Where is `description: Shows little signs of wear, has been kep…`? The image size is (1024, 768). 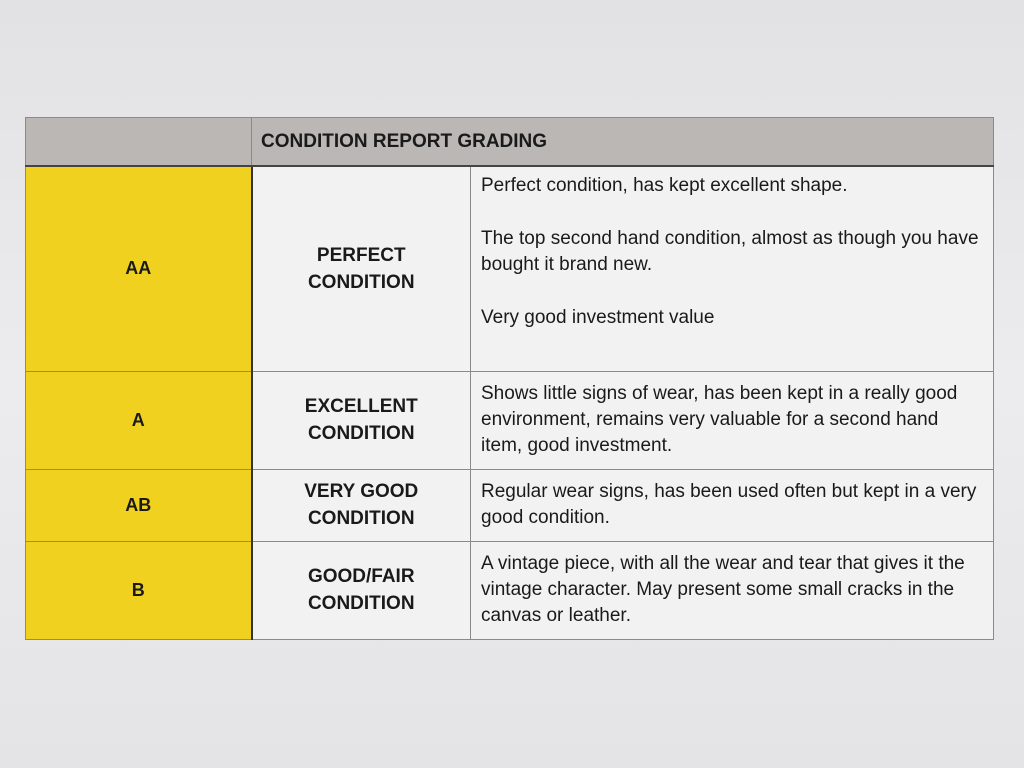
description: Shows little signs of wear, has been kep… is located at coordinates (719, 419).